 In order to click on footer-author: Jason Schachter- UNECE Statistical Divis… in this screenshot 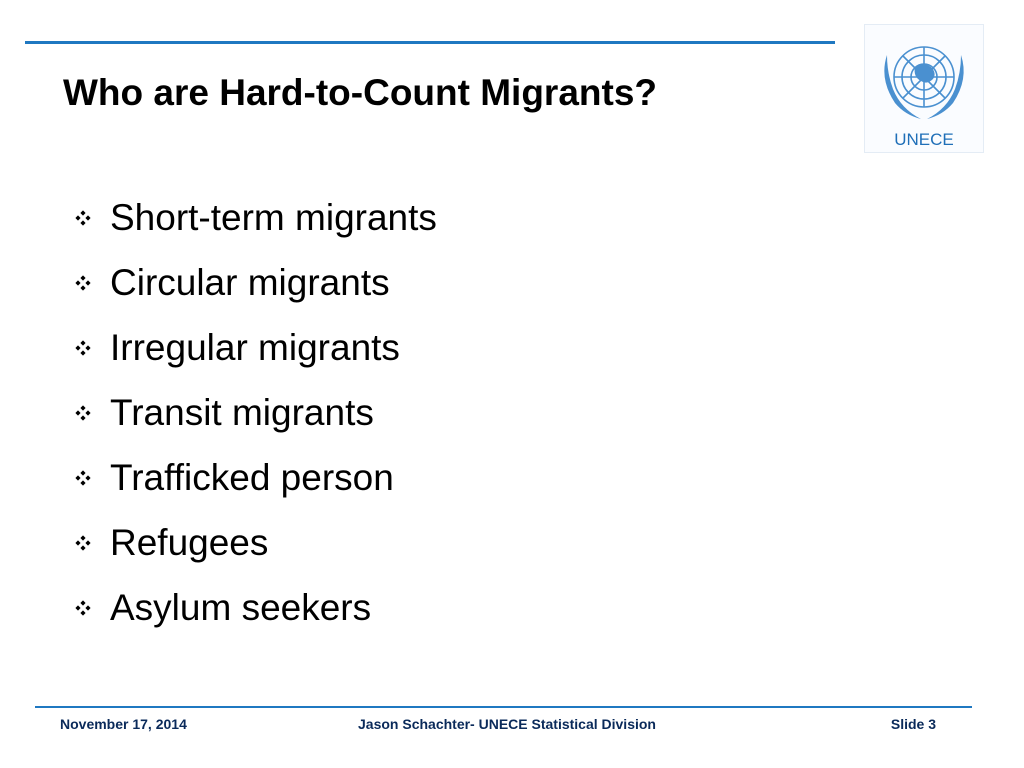, I will do `click(507, 724)`.